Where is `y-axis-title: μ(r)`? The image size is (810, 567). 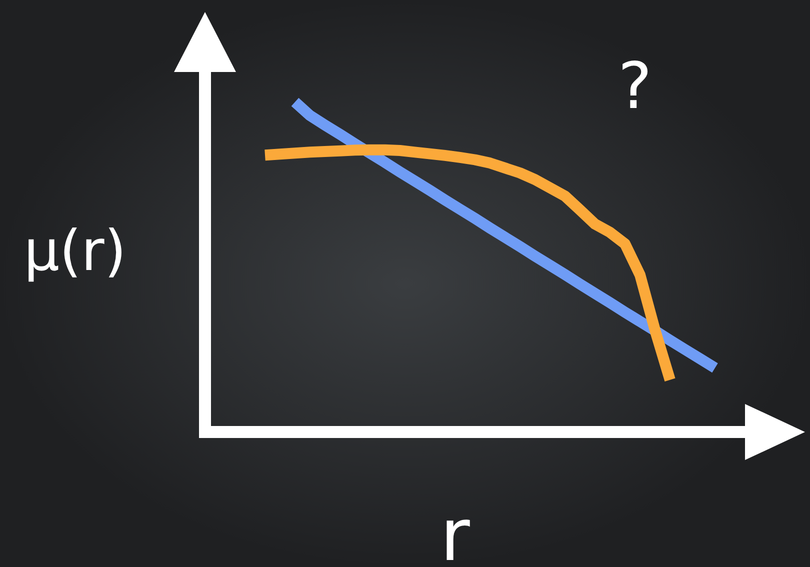
y-axis-title: μ(r) is located at coordinates (75, 251).